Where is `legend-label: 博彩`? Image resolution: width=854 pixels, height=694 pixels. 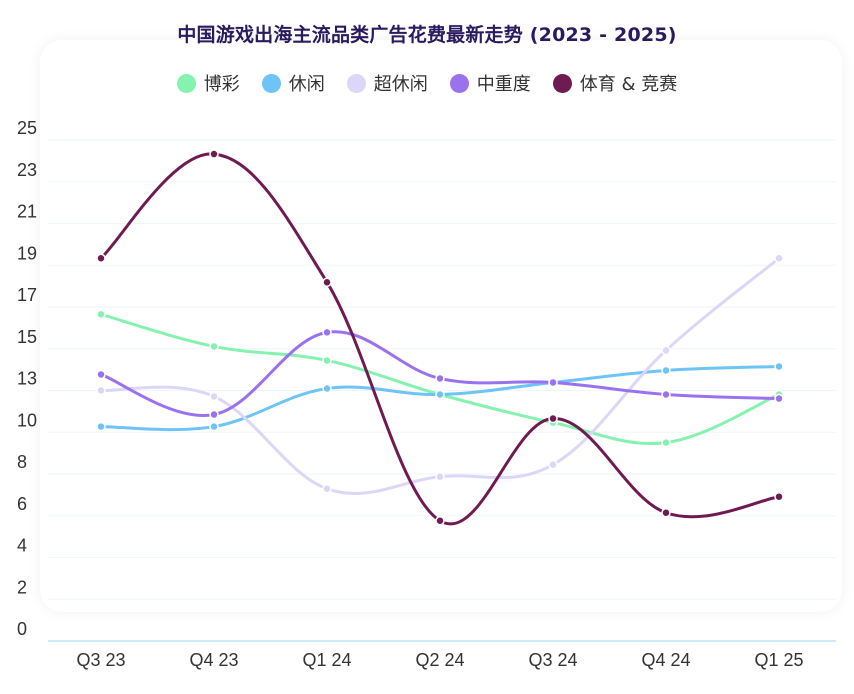
legend-label: 博彩 is located at coordinates (221, 84).